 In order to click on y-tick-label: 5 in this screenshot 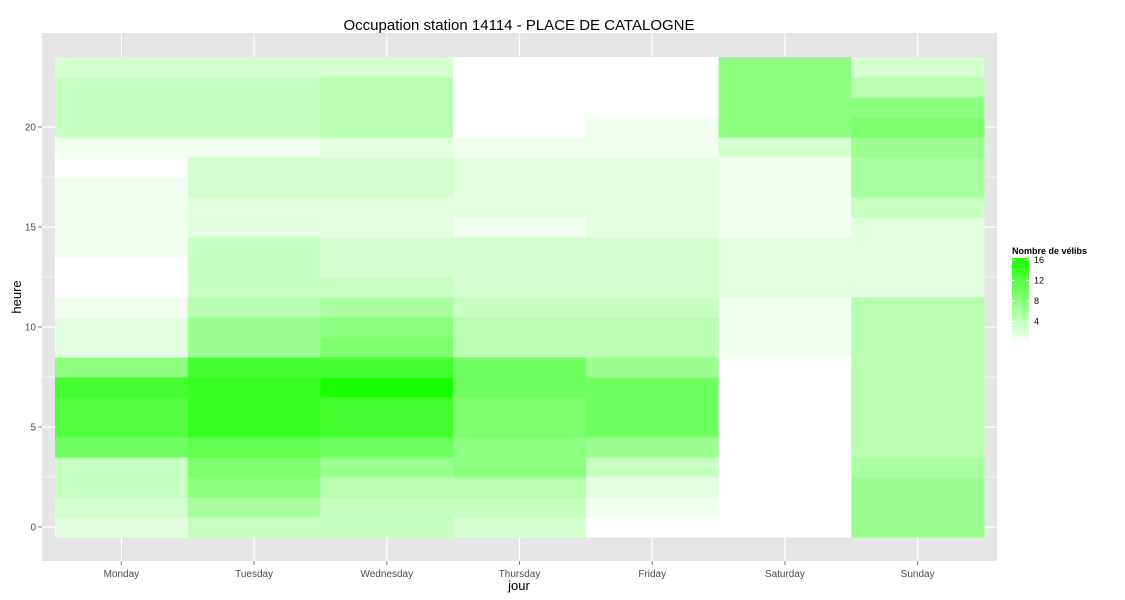, I will do `click(33, 428)`.